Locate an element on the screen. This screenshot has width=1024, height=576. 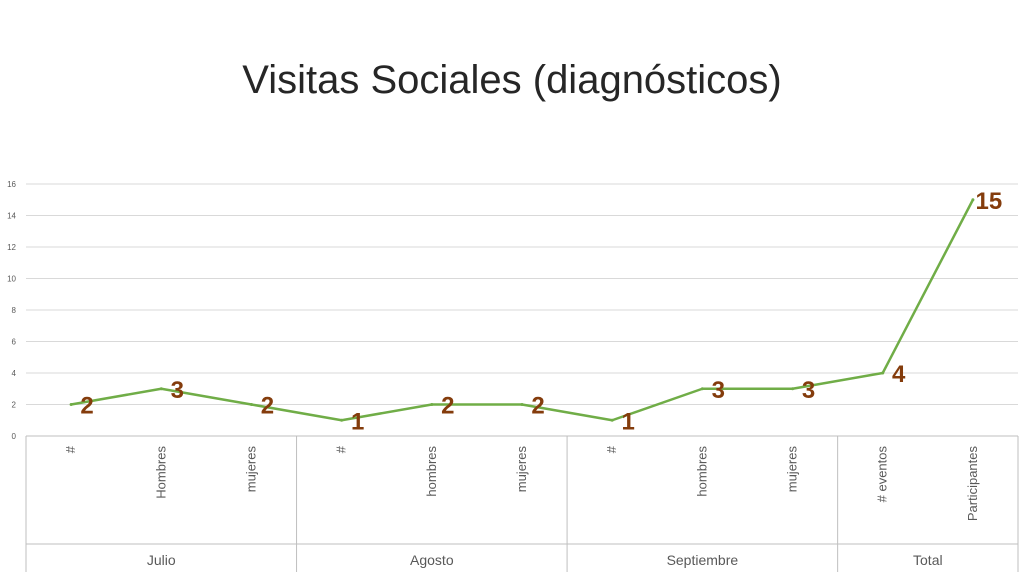
category-label: Participantes is located at coordinates (972, 484).